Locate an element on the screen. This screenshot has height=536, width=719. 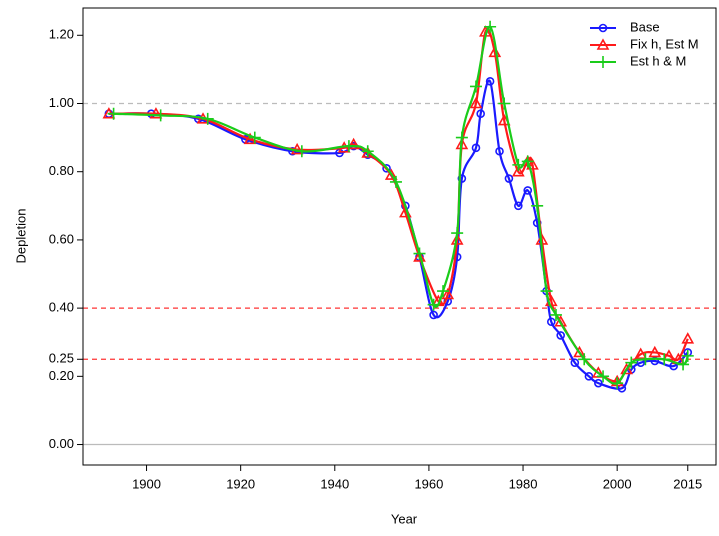
x-tick-label: 1980 is located at coordinates (523, 483).